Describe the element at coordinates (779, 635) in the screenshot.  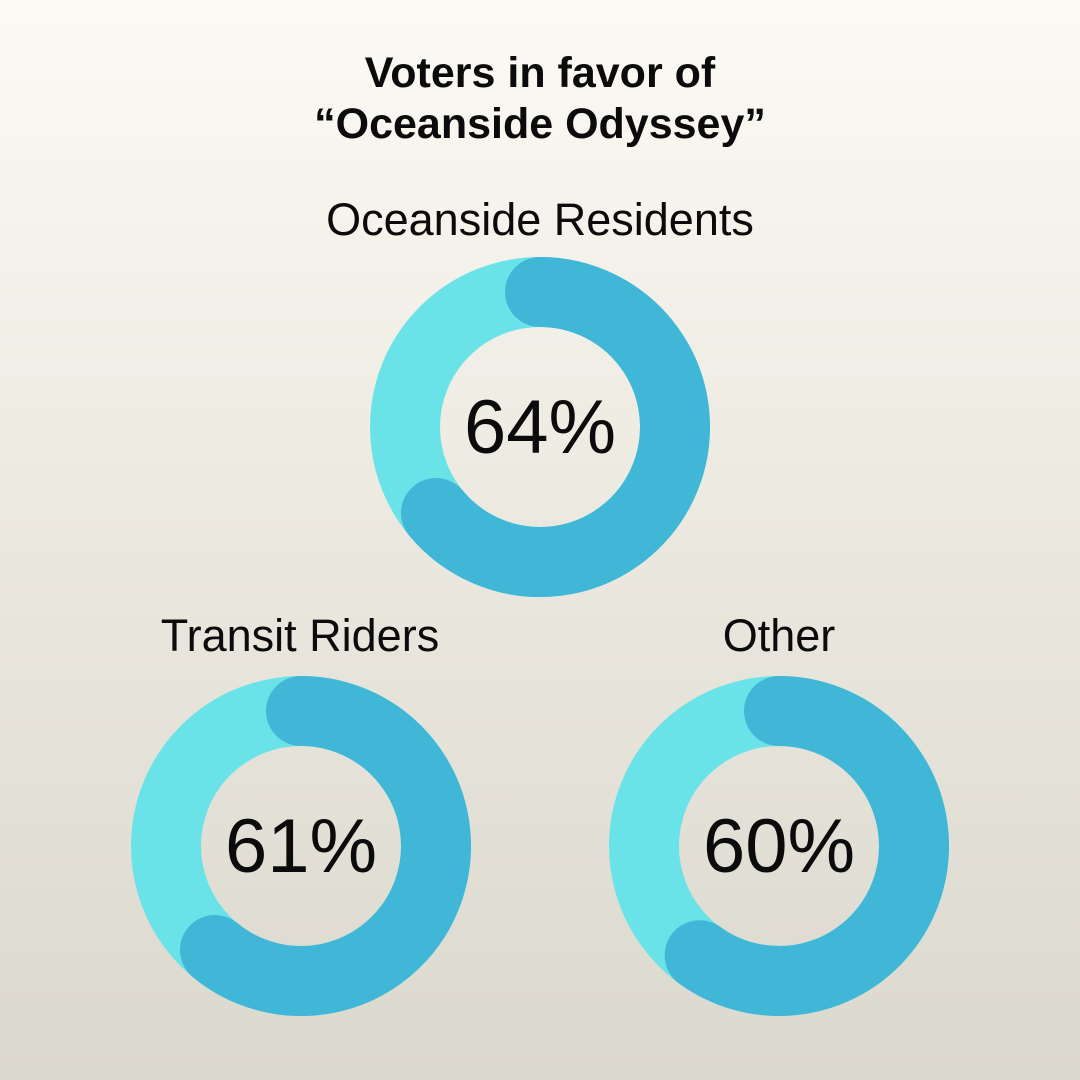
I see `donut-label-other: Other` at that location.